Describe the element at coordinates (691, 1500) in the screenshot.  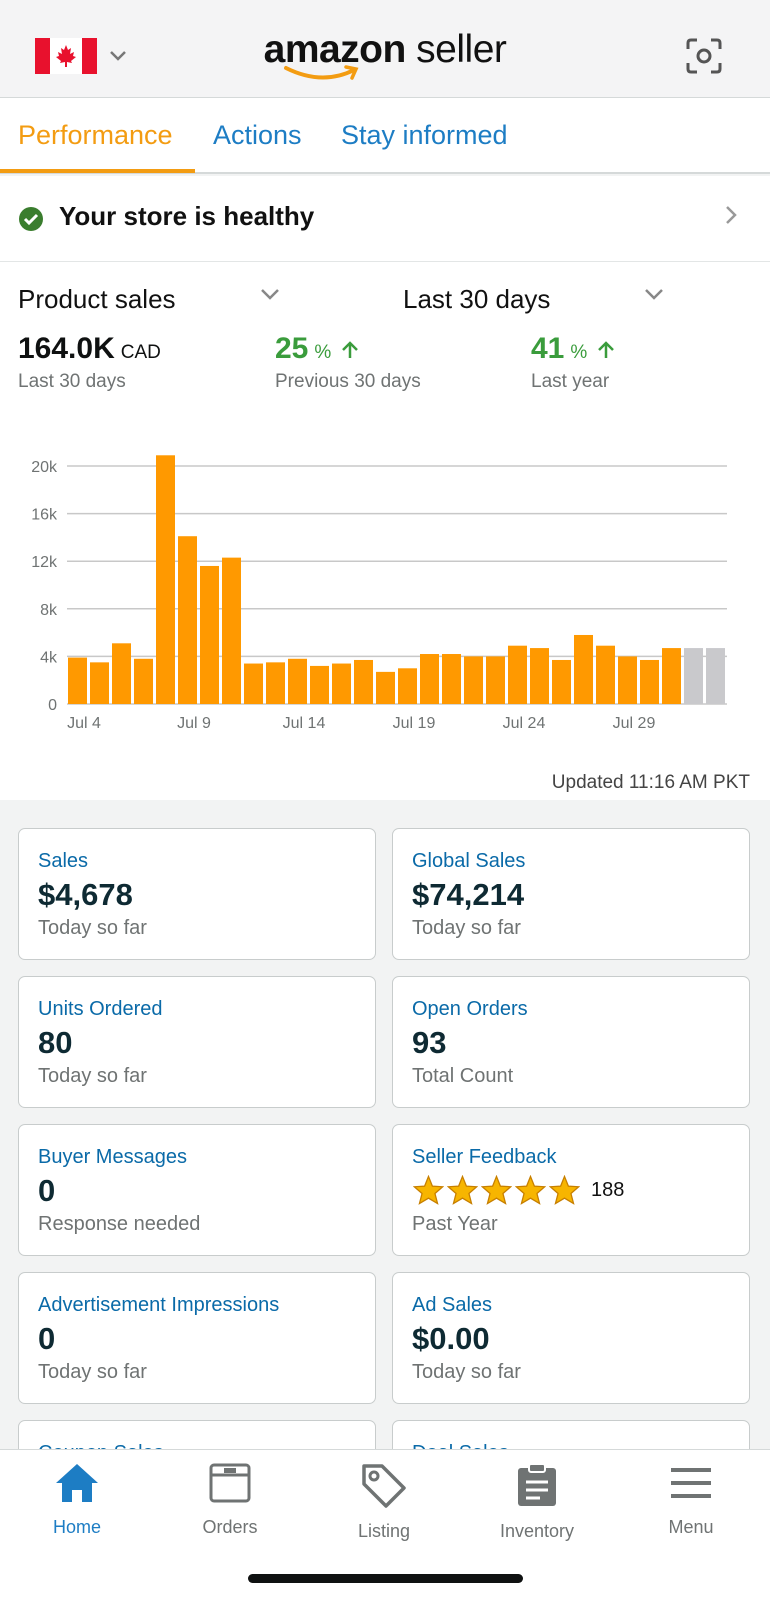
I see `nav-menu: Menu` at that location.